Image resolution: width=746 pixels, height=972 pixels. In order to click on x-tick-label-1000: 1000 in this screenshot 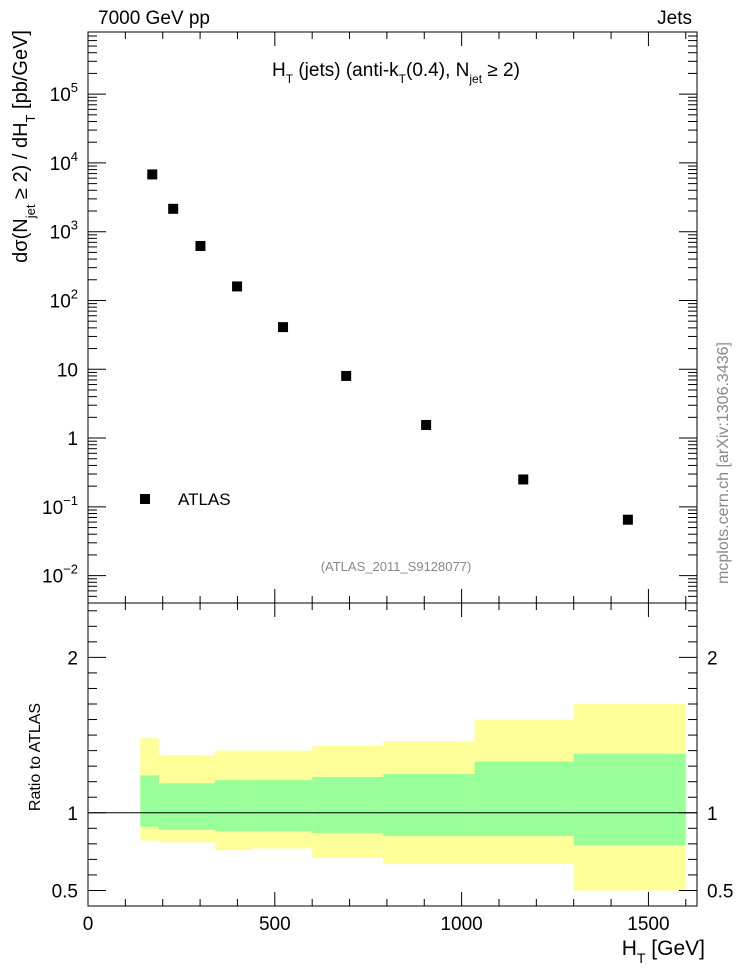, I will do `click(461, 924)`.